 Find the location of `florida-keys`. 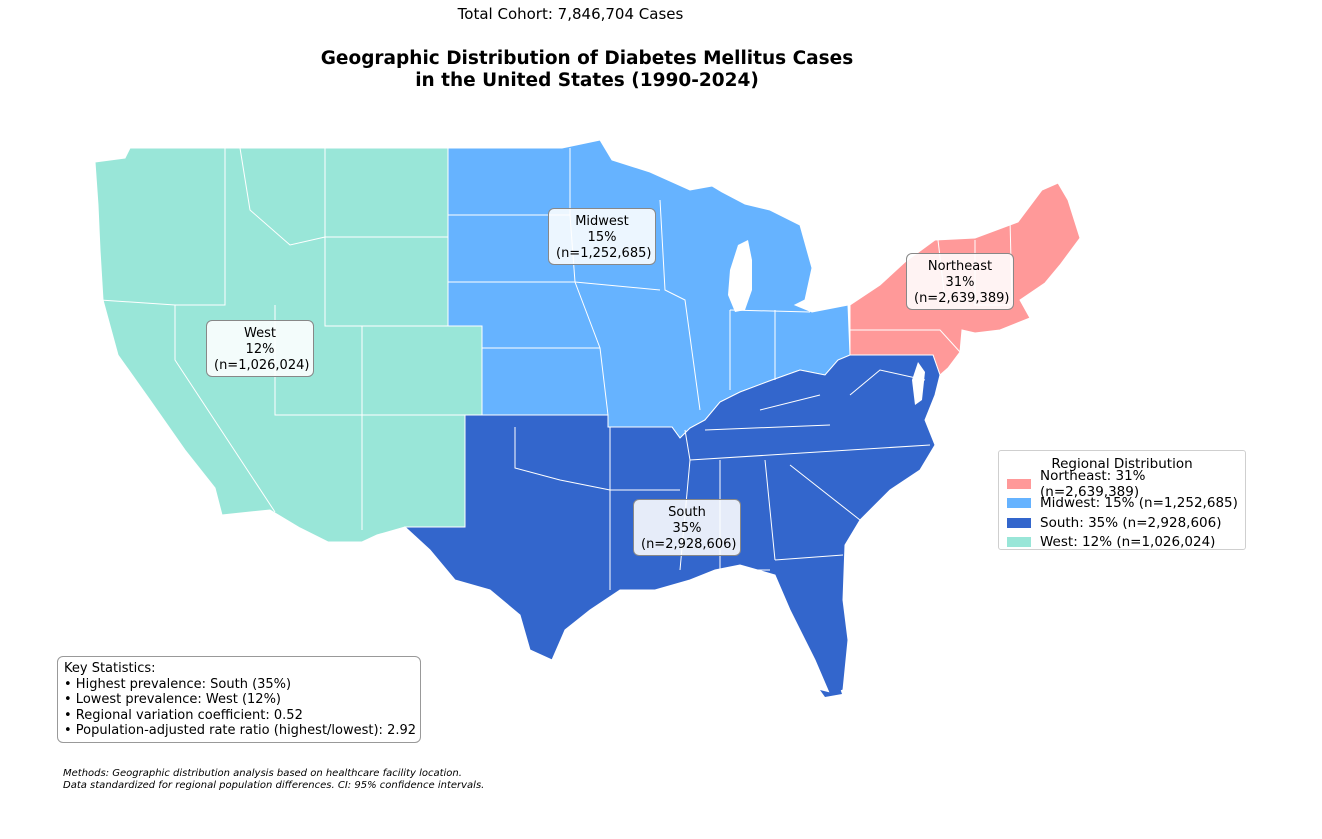

florida-keys is located at coordinates (831, 692).